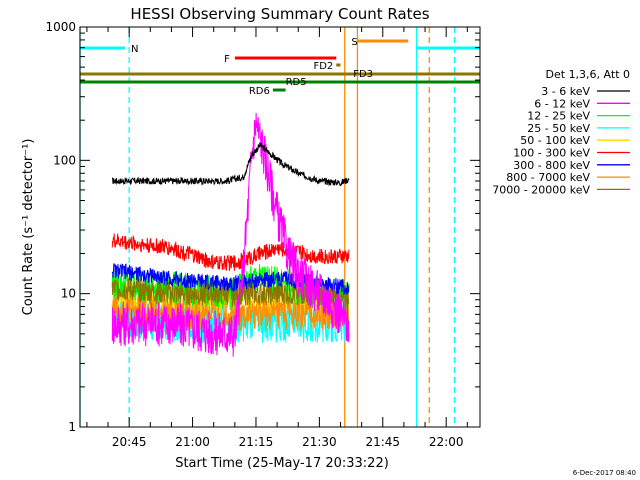  What do you see at coordinates (64, 160) in the screenshot?
I see `y-tick-label: 100` at bounding box center [64, 160].